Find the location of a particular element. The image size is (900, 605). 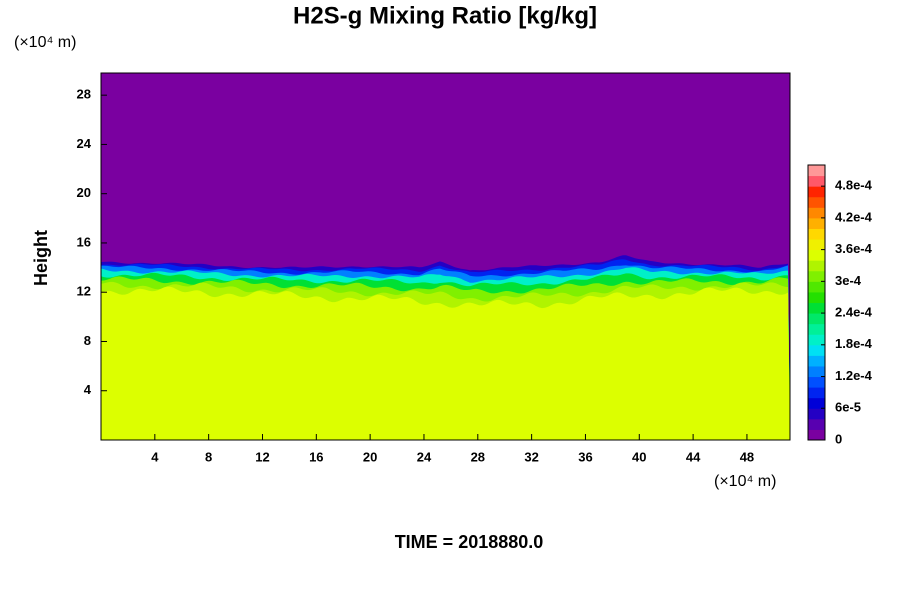

colorbar-tick-label: 4.2e-4 is located at coordinates (854, 216).